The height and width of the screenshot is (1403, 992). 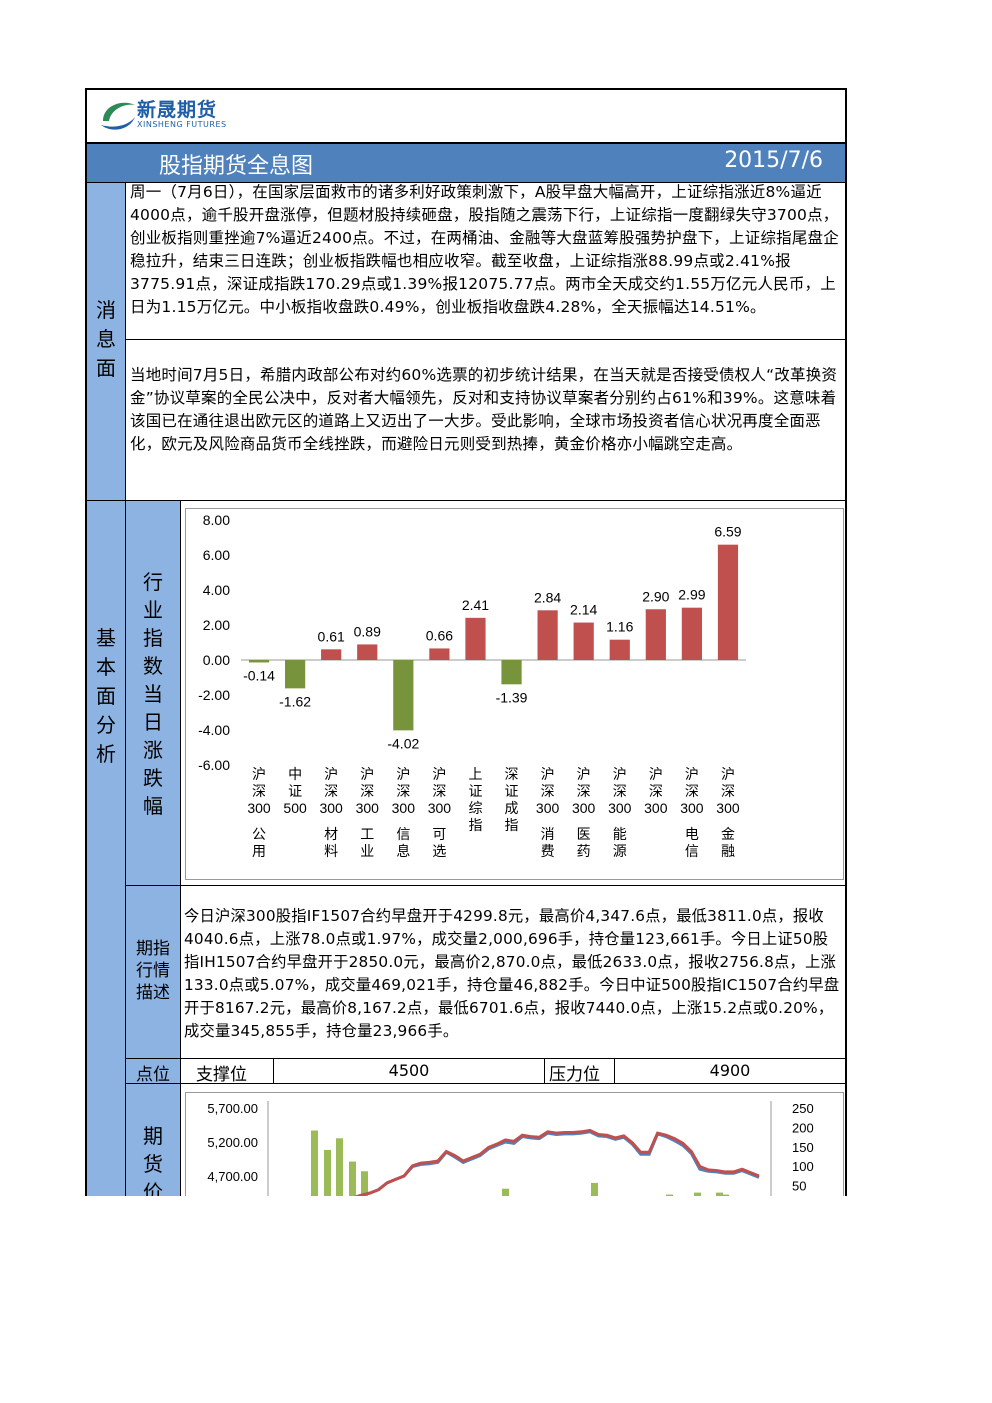 What do you see at coordinates (727, 532) in the screenshot?
I see `data-label: 6.59` at bounding box center [727, 532].